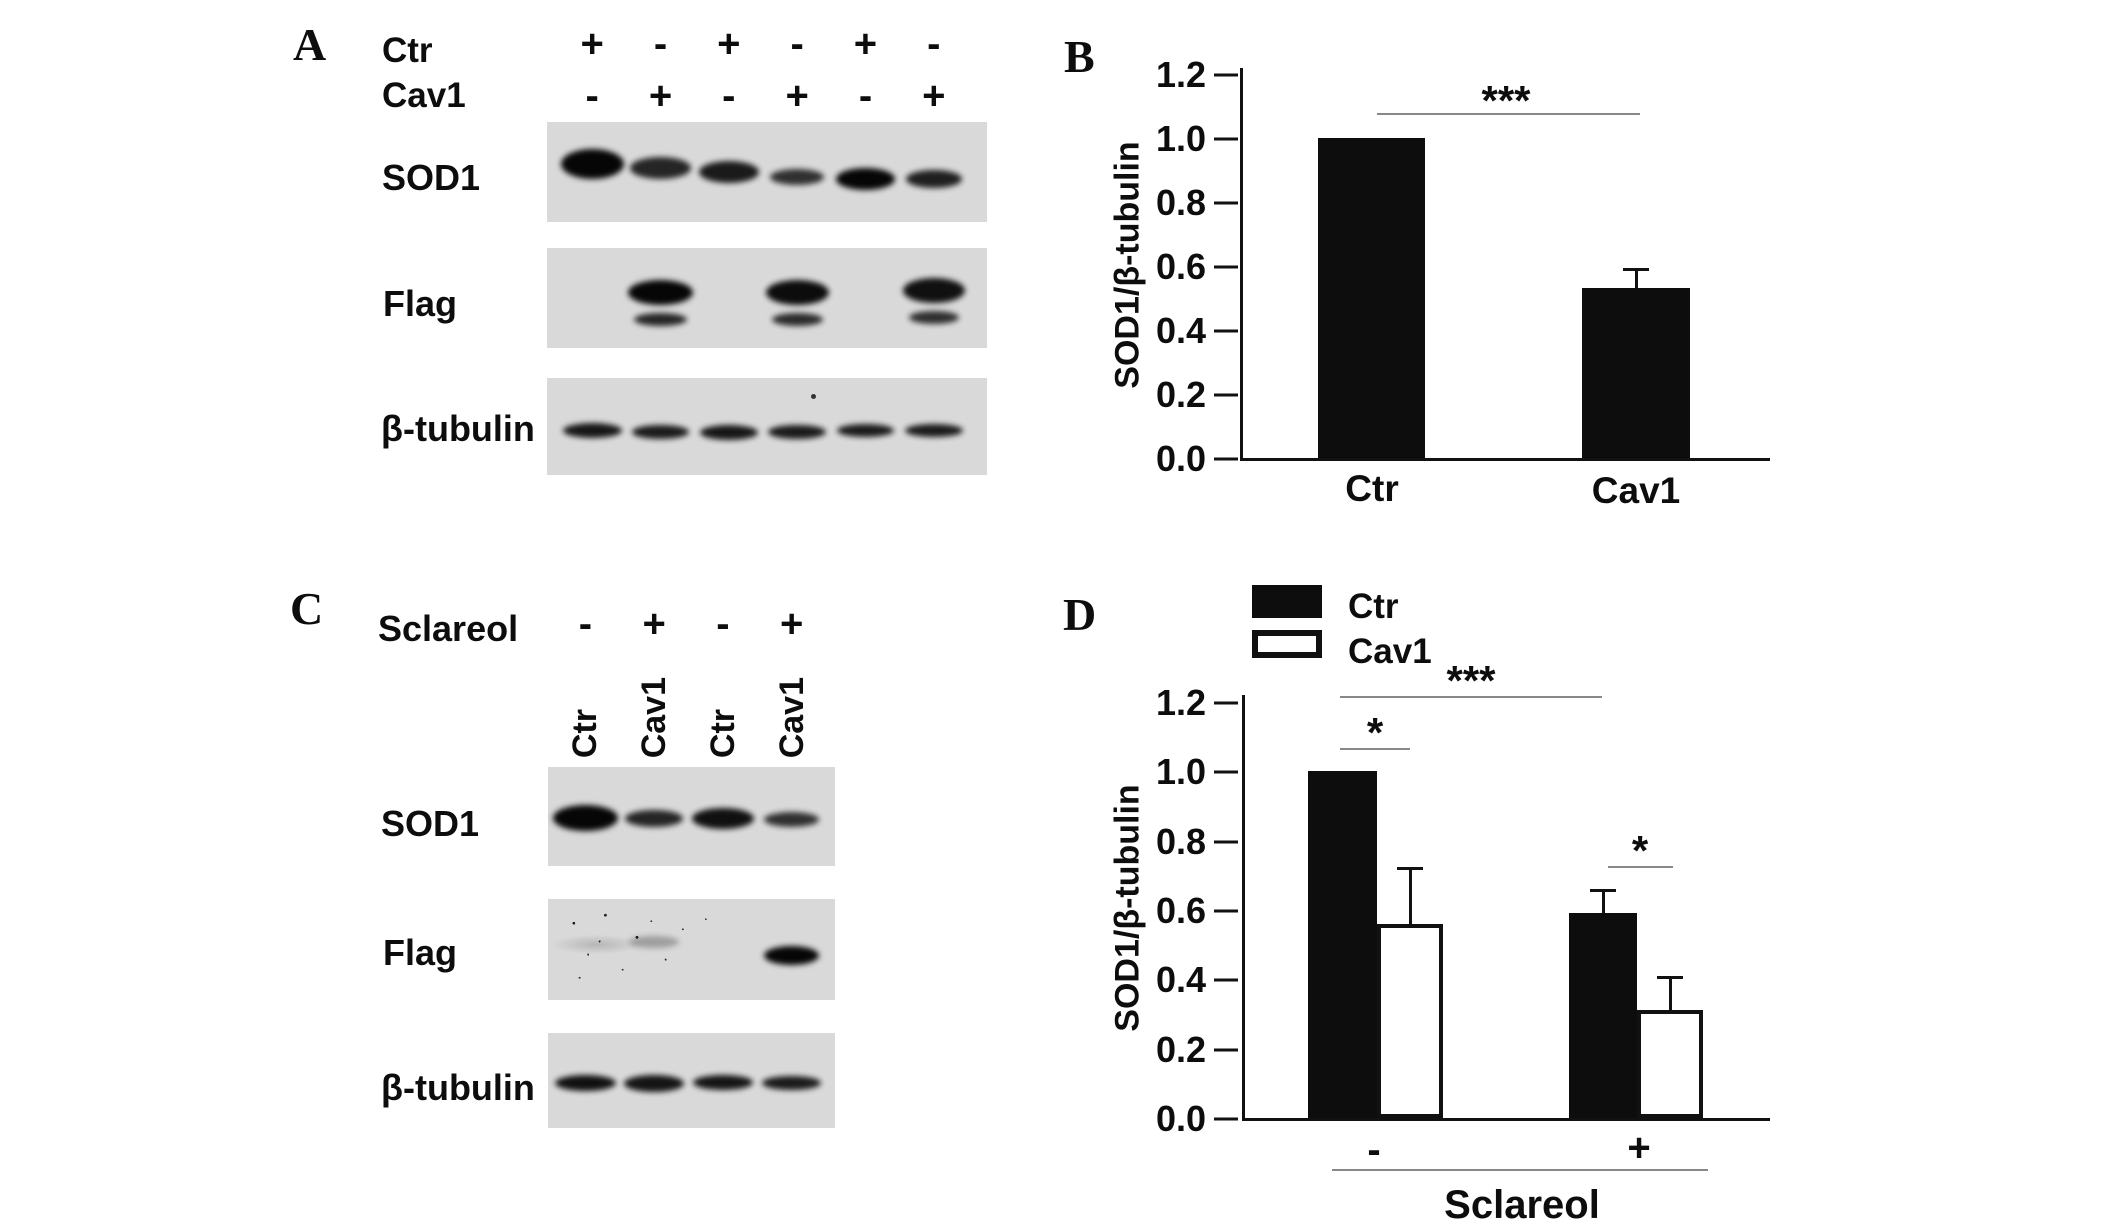 The height and width of the screenshot is (1227, 2126). What do you see at coordinates (1375, 749) in the screenshot?
I see `panel-d-sig-line-minus` at bounding box center [1375, 749].